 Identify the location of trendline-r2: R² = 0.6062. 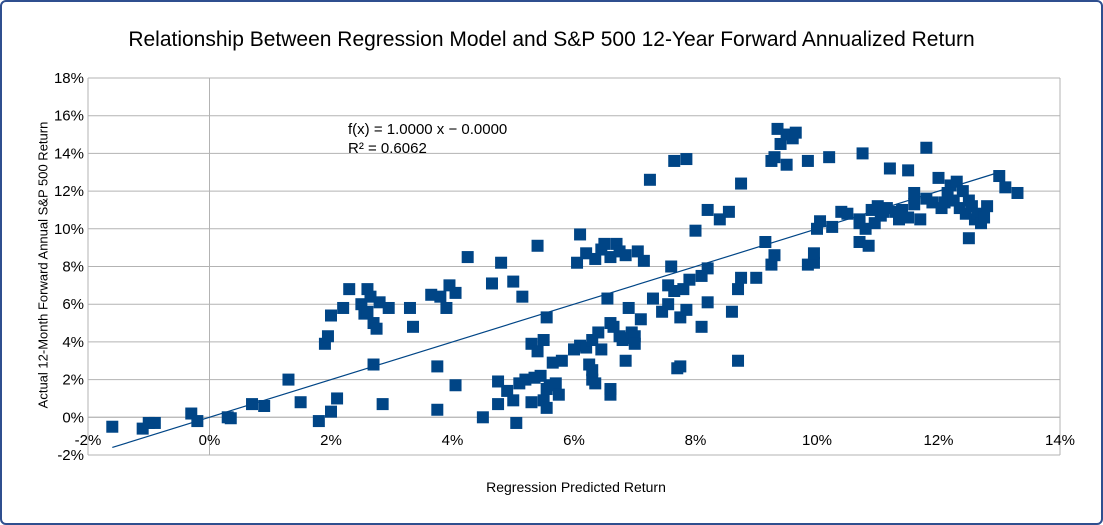
(387, 148).